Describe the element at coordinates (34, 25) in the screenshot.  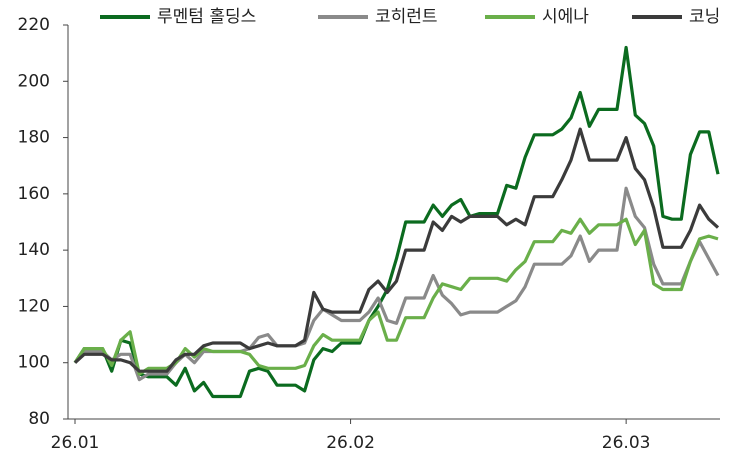
I see `y-tick-label: 220` at that location.